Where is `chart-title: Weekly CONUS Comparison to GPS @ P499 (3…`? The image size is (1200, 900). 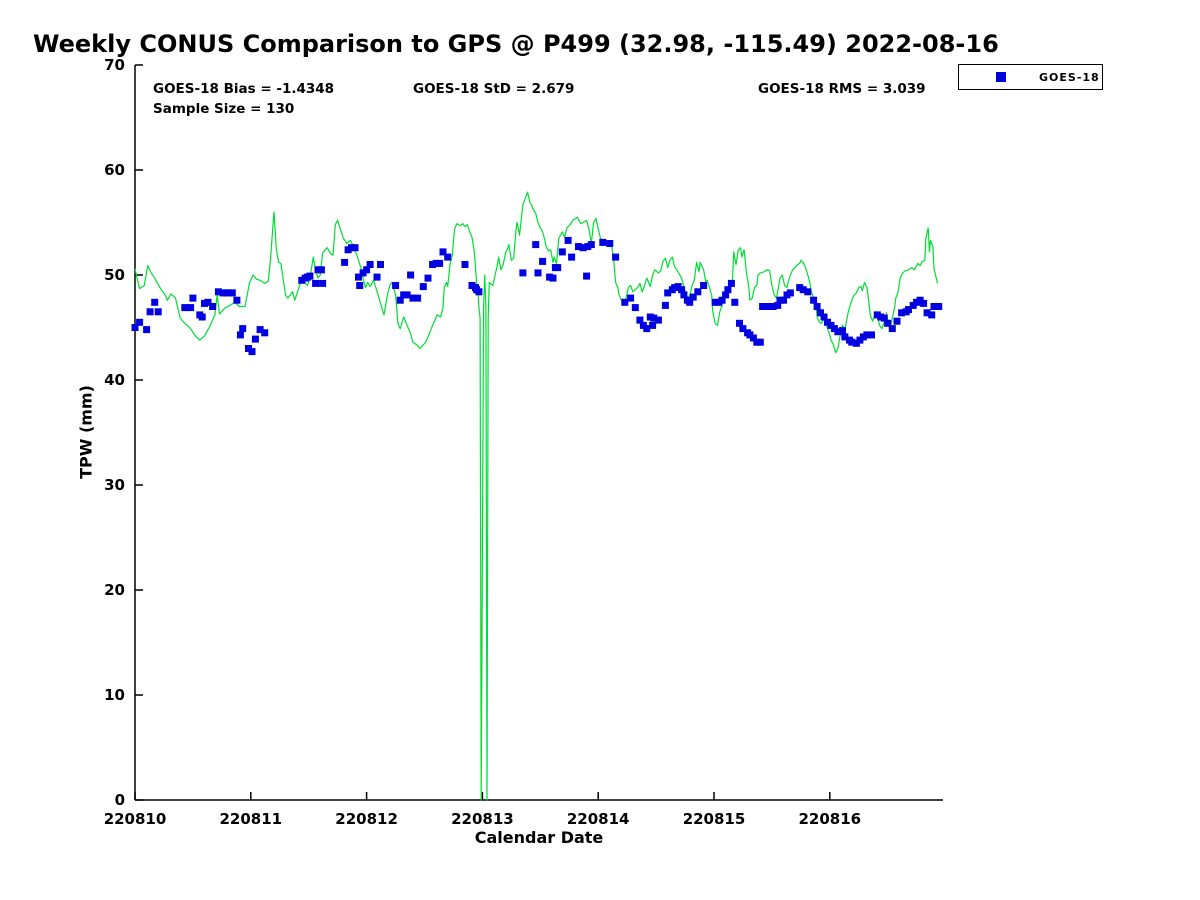 chart-title: Weekly CONUS Comparison to GPS @ P499 (3… is located at coordinates (516, 44).